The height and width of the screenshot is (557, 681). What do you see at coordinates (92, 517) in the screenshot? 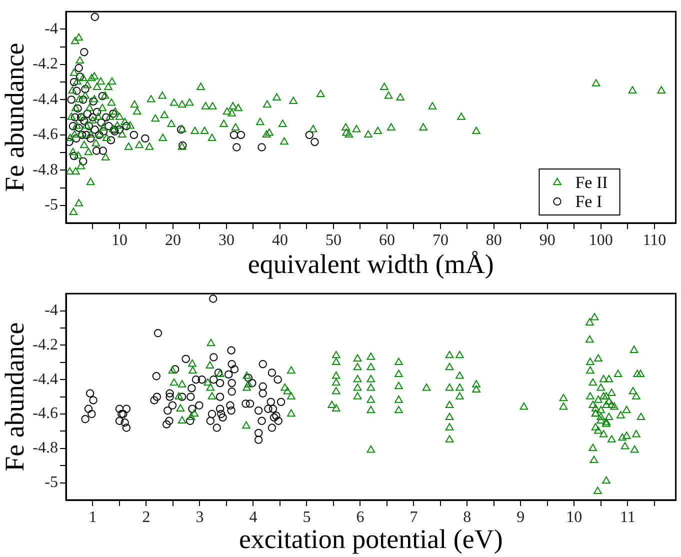
I see `x-tick-label: 1` at bounding box center [92, 517].